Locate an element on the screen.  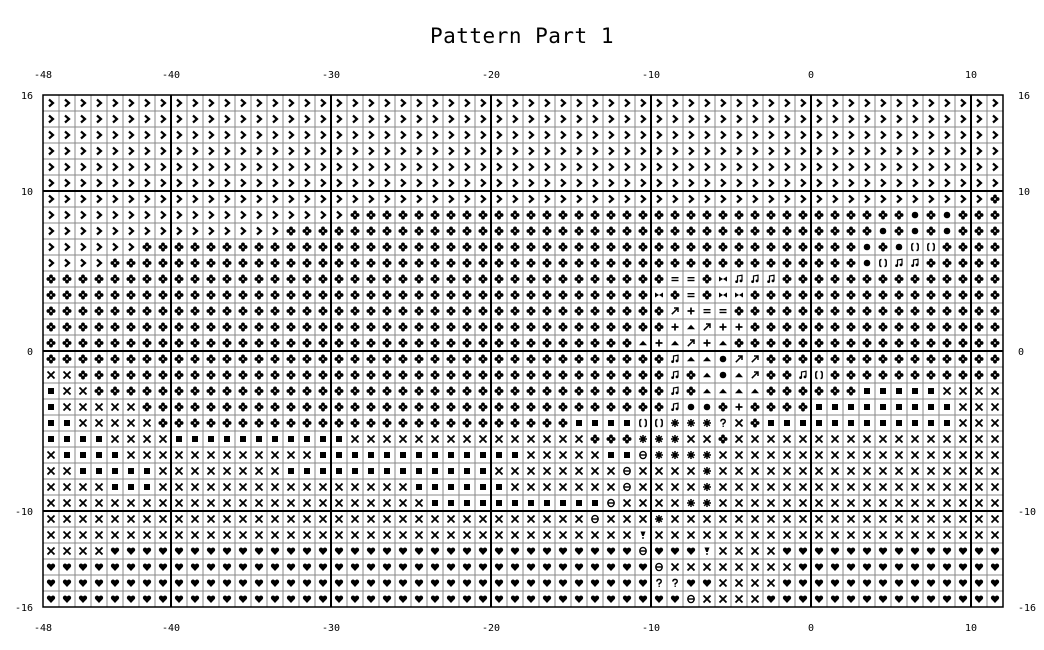
y-tick-label-left: 16 is located at coordinates (27, 96).